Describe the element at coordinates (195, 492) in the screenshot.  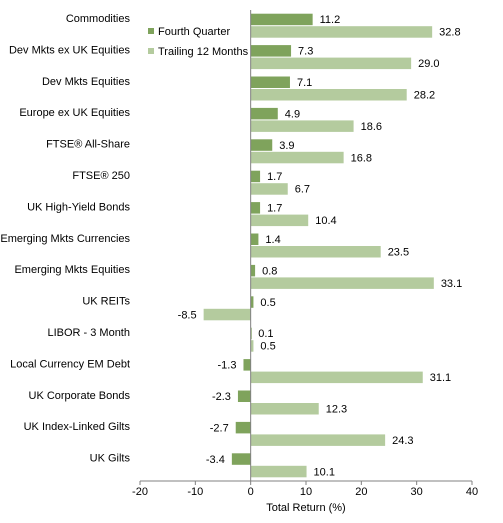
I see `x-tick-label-1: -10` at that location.